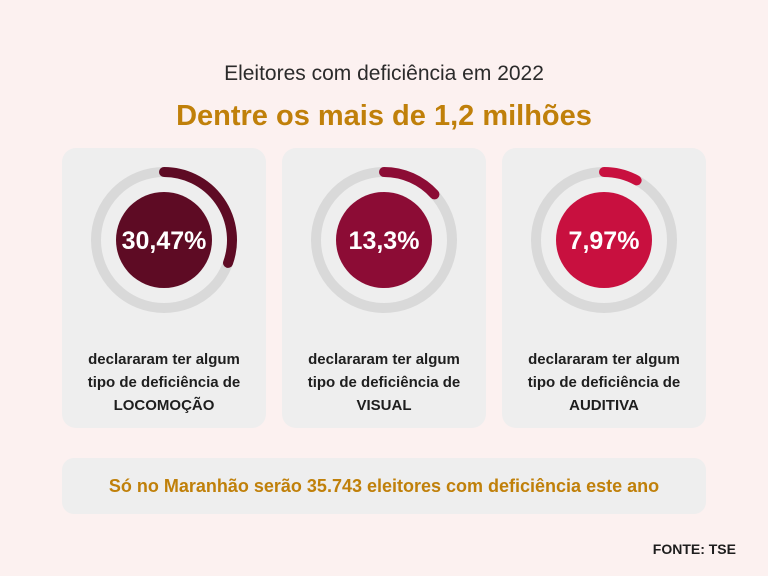 This screenshot has height=576, width=768. Describe the element at coordinates (604, 405) in the screenshot. I see `desc-category: AUDITIVA` at that location.